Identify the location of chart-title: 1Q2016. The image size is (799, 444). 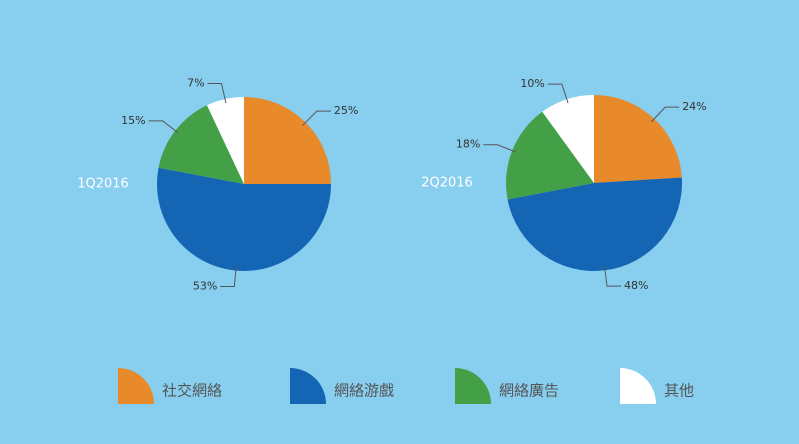
(103, 184).